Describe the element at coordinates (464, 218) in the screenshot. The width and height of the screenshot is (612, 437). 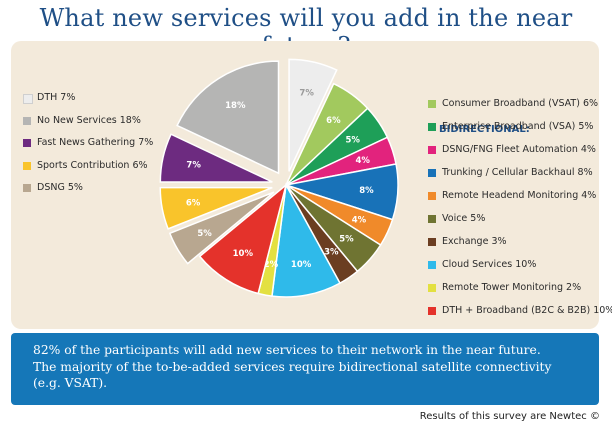
I see `legend-item-voice: Voice 5%` at that location.